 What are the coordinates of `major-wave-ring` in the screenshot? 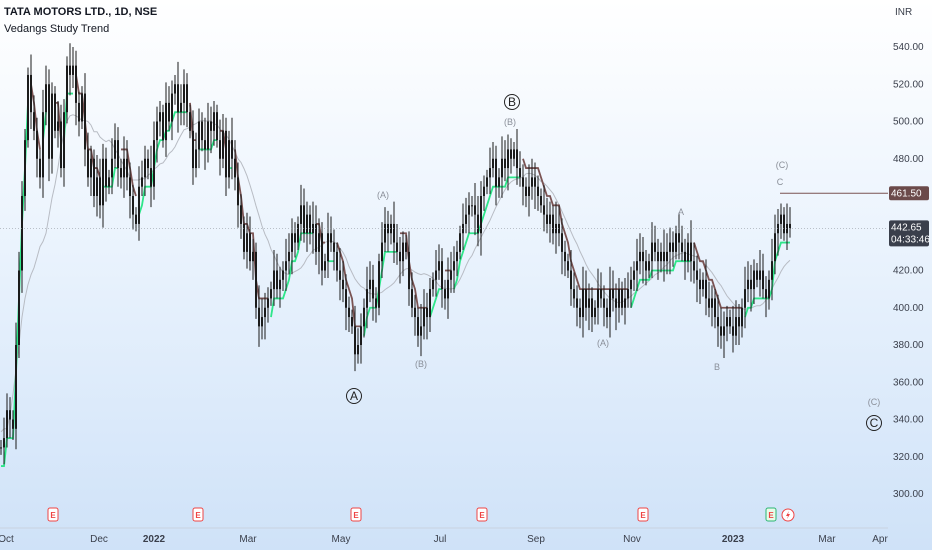 It's located at (874, 423).